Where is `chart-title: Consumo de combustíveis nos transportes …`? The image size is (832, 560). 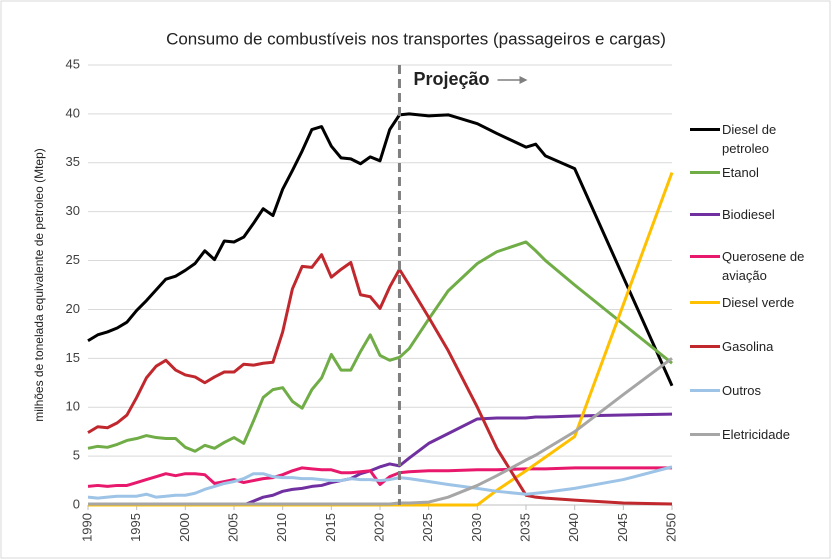 chart-title: Consumo de combustíveis nos transportes … is located at coordinates (416, 38).